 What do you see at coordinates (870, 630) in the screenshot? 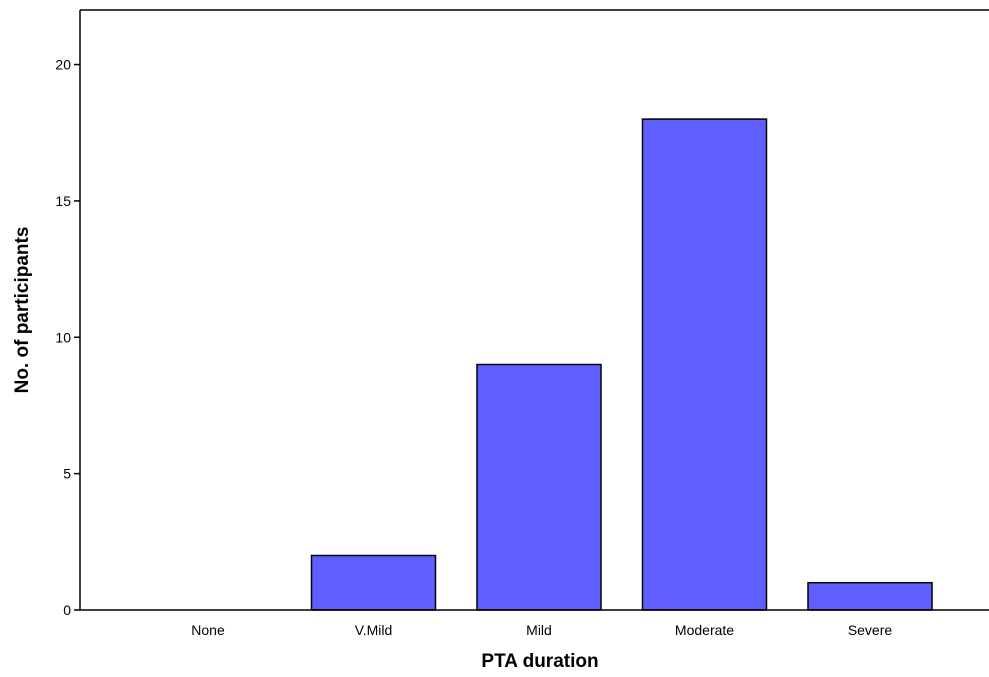
I see `x-tick-label: Severe` at bounding box center [870, 630].